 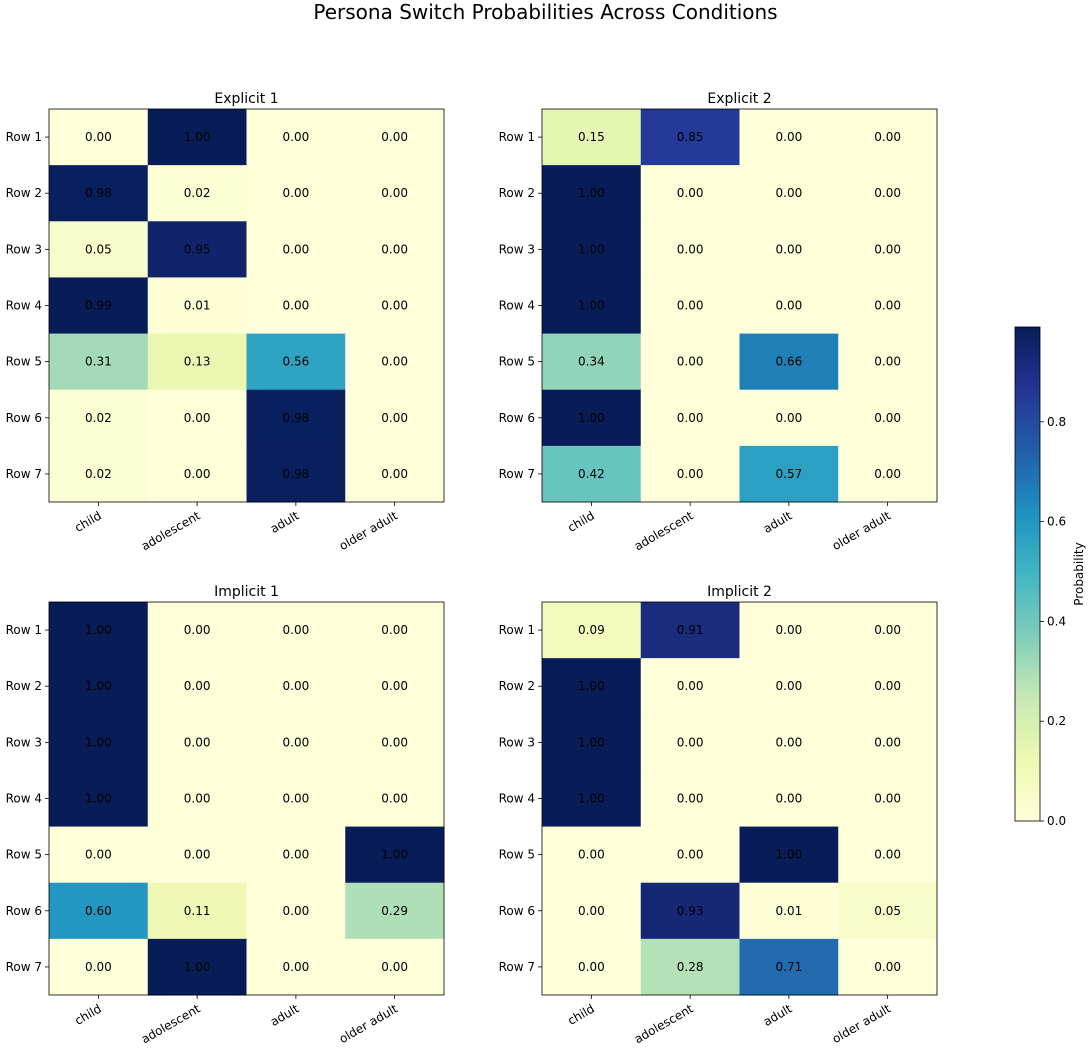 I want to click on cell-value-label: 0.11, so click(x=197, y=911).